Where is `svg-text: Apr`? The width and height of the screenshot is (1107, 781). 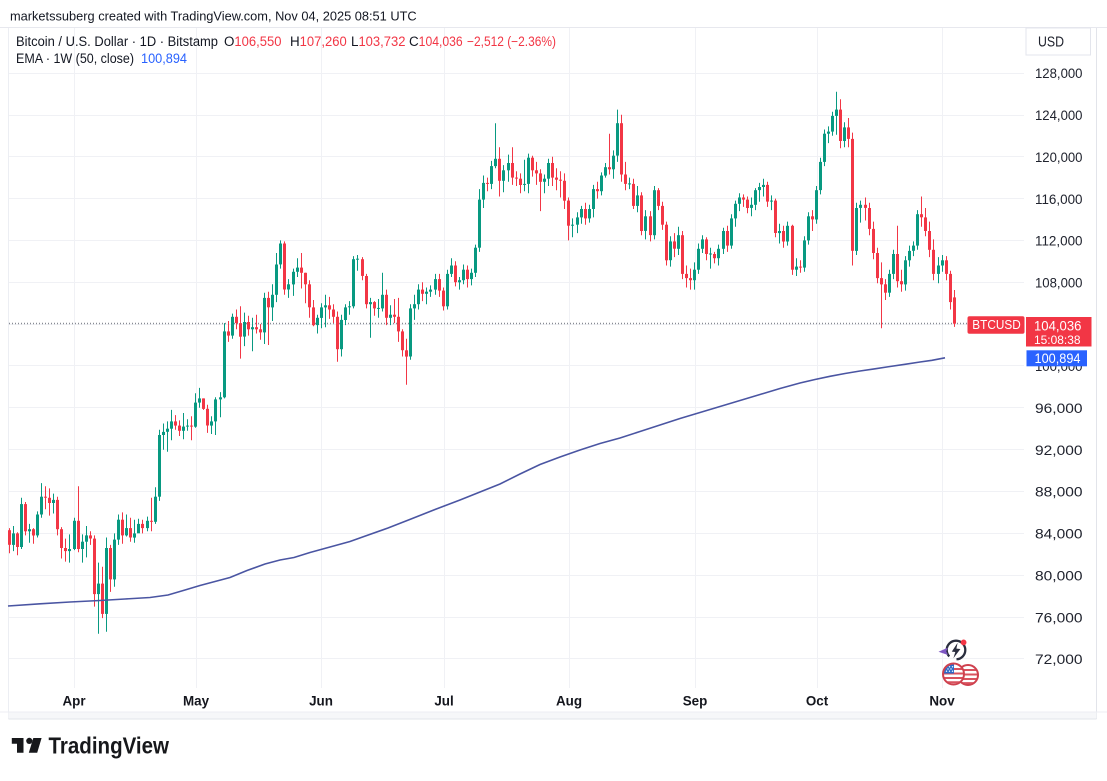
svg-text: Apr is located at coordinates (74, 701).